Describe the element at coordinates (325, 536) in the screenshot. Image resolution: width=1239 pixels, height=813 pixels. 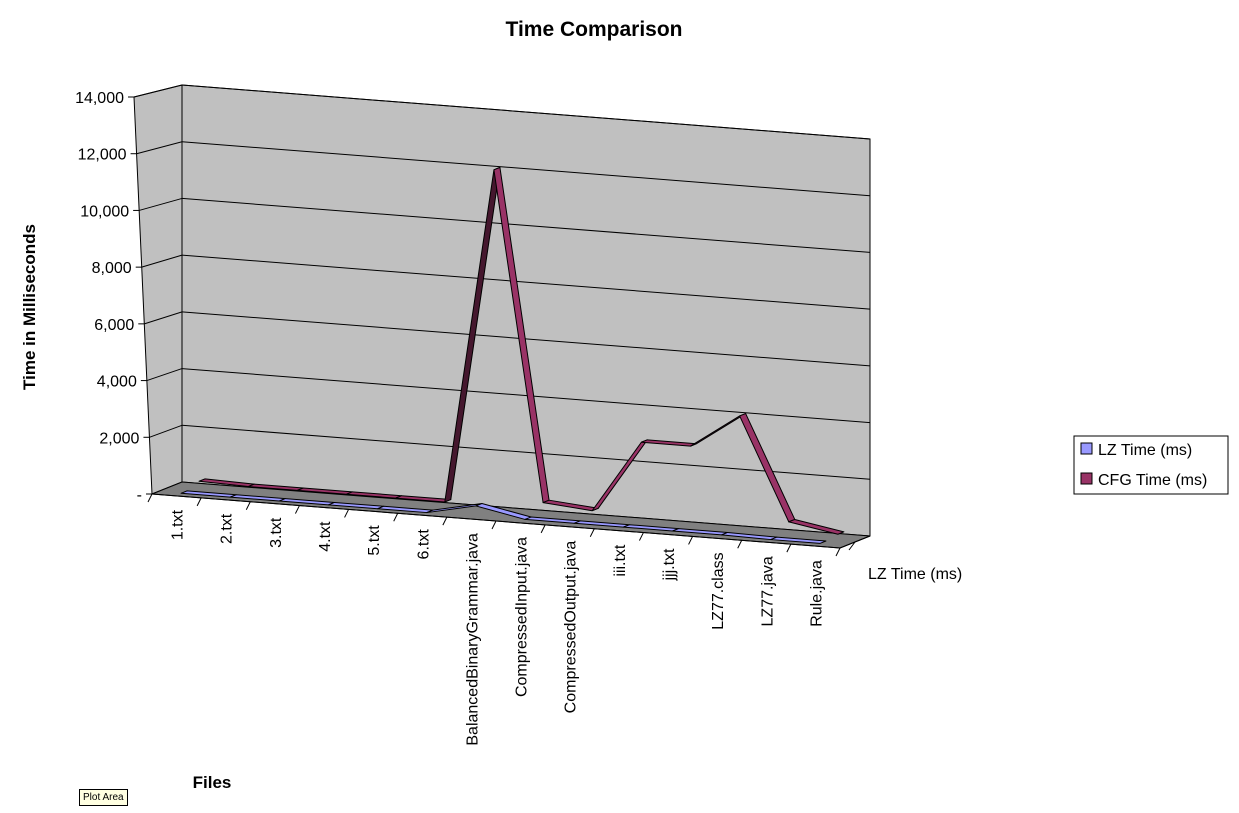
I see `category-label: 4.txt` at that location.